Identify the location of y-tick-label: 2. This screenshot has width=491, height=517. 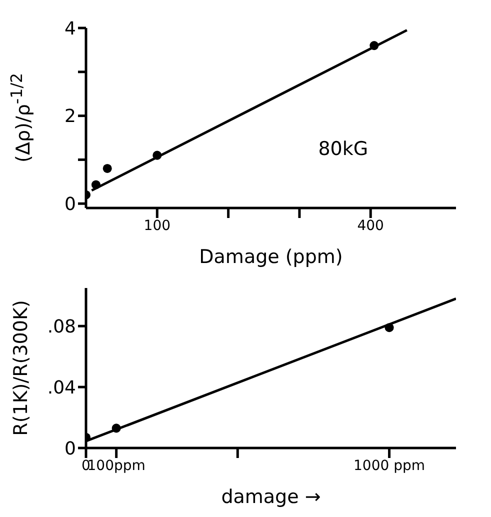
(70, 117).